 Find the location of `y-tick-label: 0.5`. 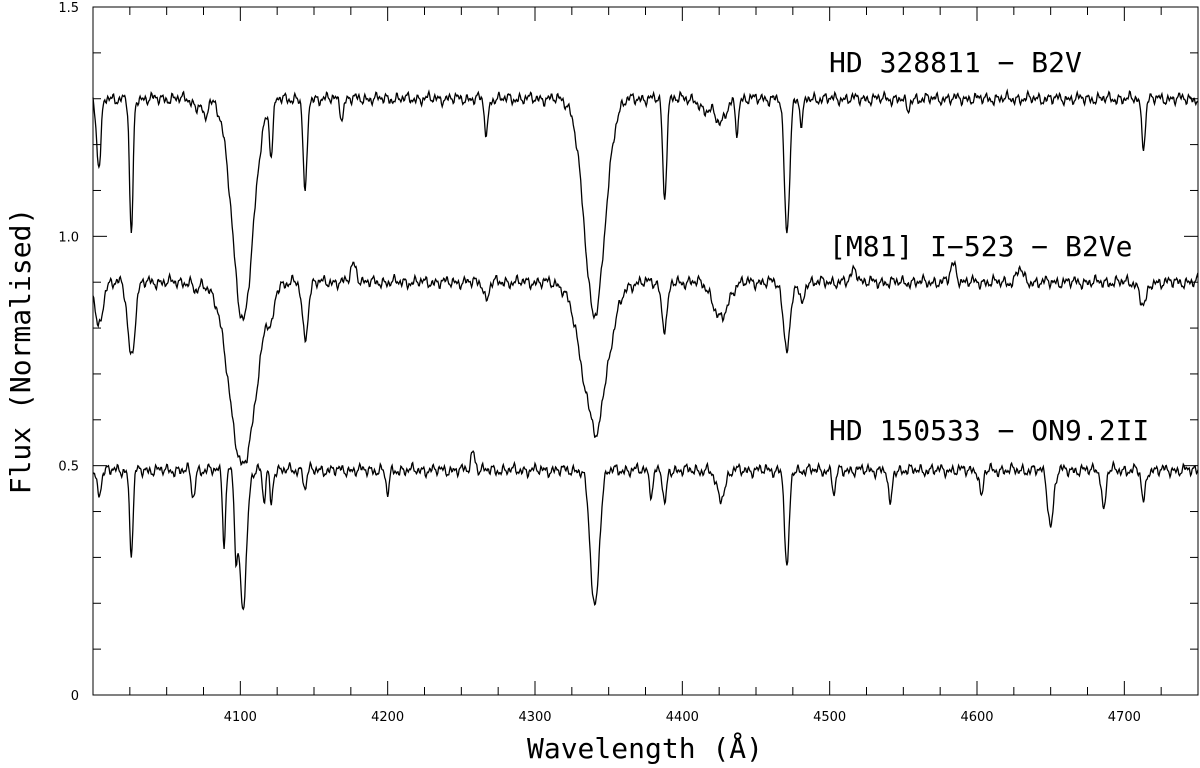

y-tick-label: 0.5 is located at coordinates (68, 467).